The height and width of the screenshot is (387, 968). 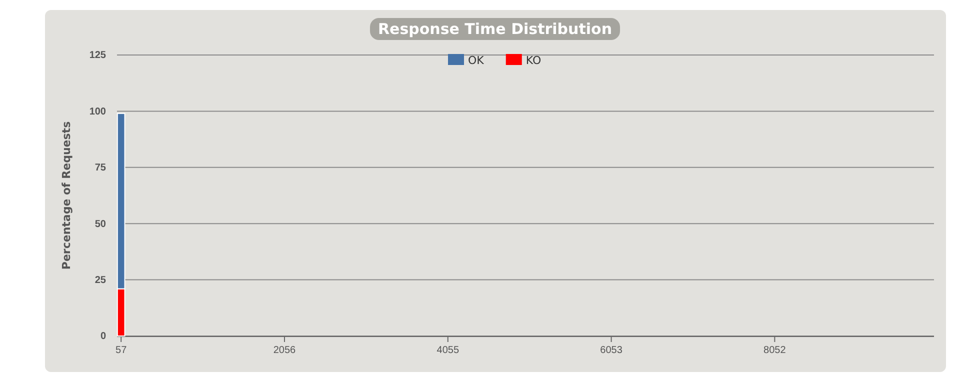 What do you see at coordinates (100, 168) in the screenshot?
I see `y-tick-label: 75` at bounding box center [100, 168].